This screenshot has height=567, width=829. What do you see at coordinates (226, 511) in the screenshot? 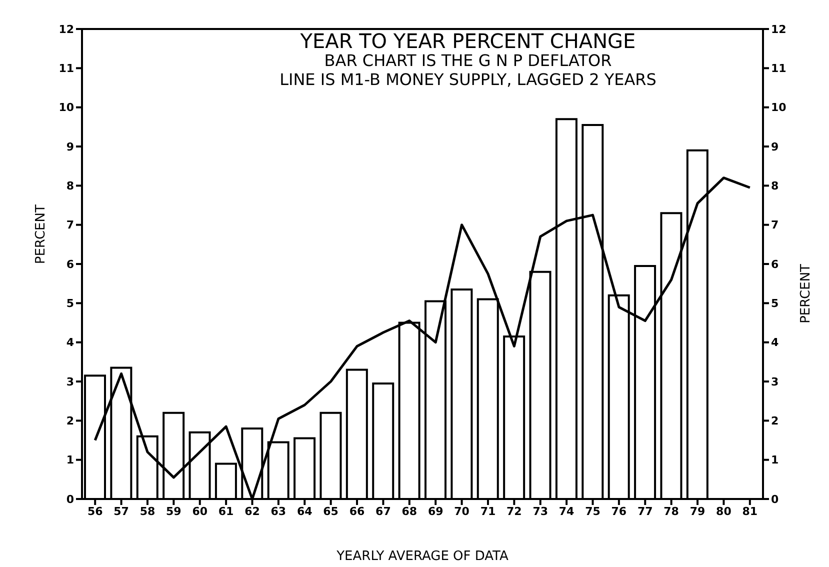
I see `x-tick-label: 61` at bounding box center [226, 511].